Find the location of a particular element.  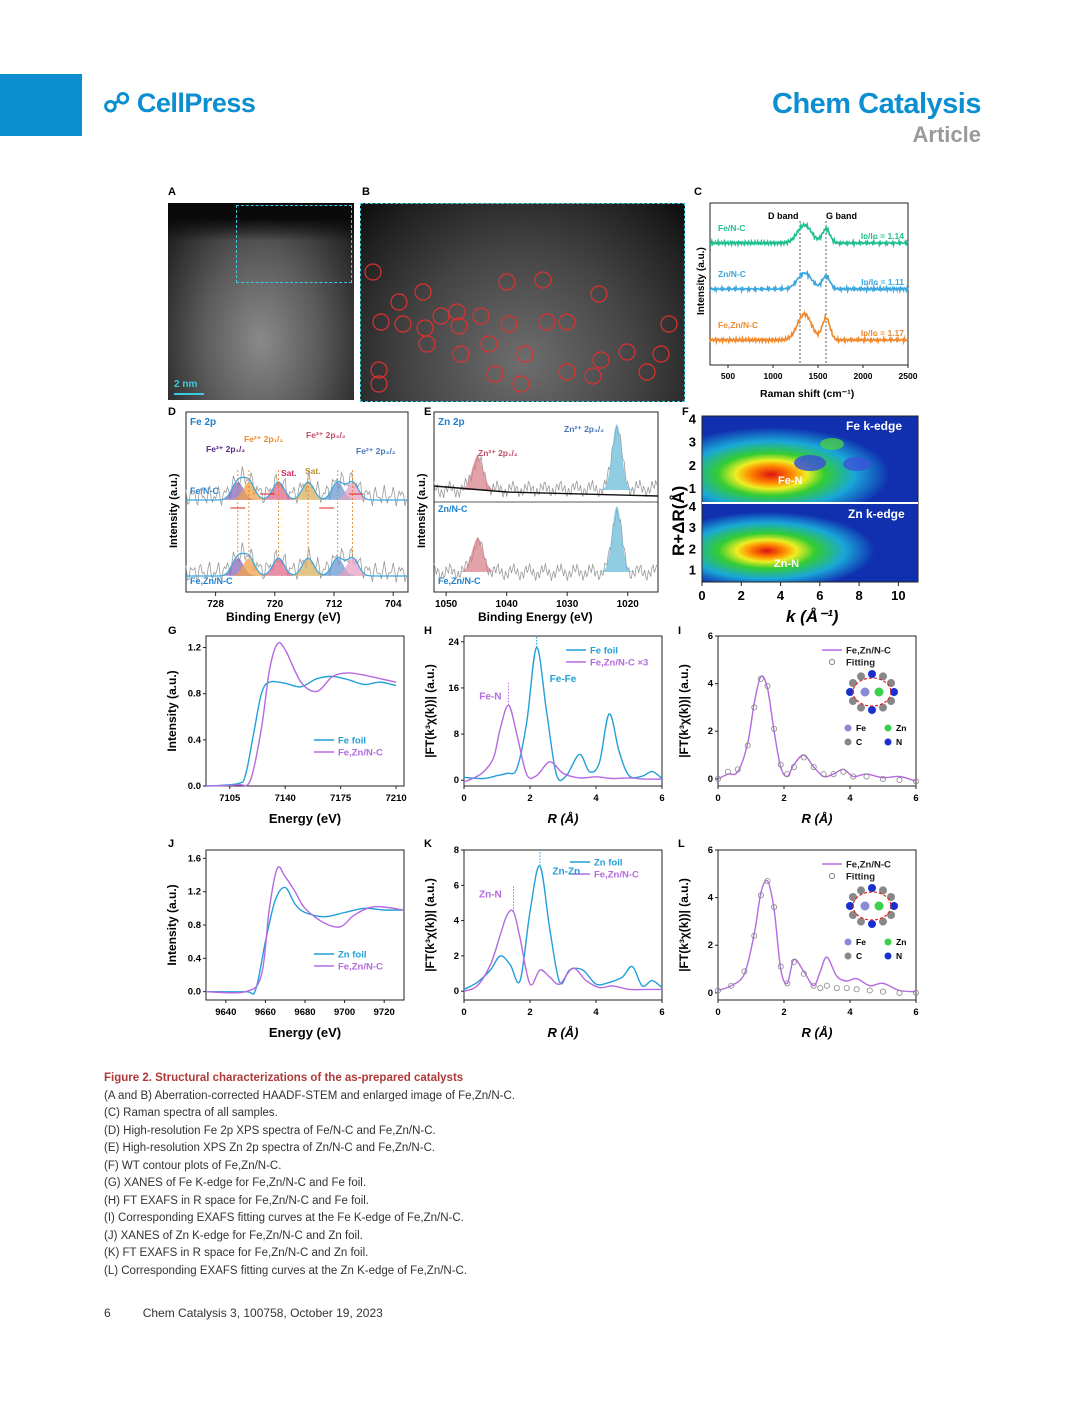

x-tick-label: 728 is located at coordinates (215, 604).